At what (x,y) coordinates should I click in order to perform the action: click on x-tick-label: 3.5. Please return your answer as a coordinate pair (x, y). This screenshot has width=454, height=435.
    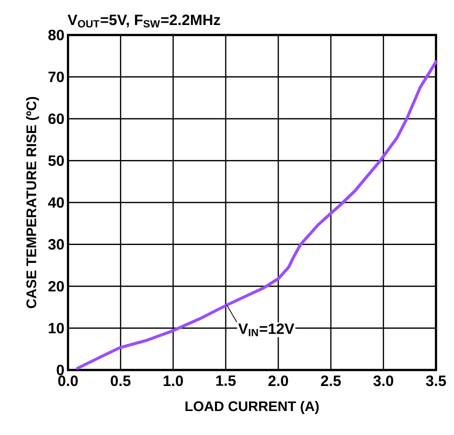
    Looking at the image, I should click on (436, 381).